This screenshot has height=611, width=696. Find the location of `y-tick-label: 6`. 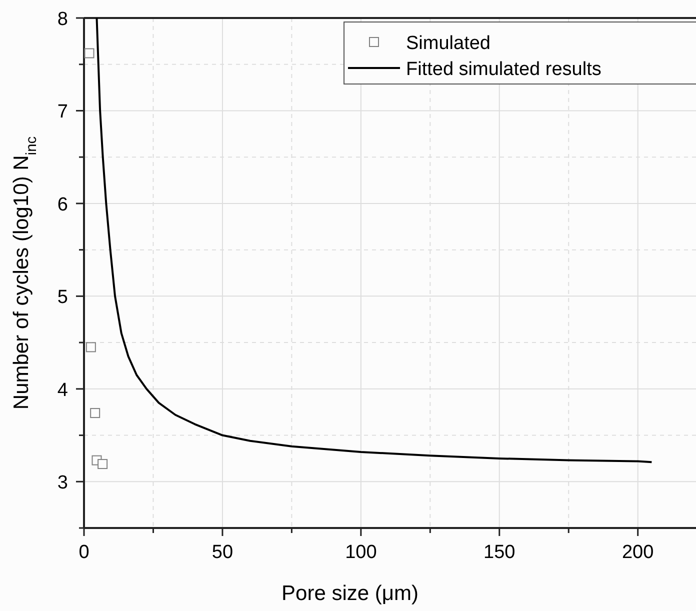

y-tick-label: 6 is located at coordinates (62, 205).